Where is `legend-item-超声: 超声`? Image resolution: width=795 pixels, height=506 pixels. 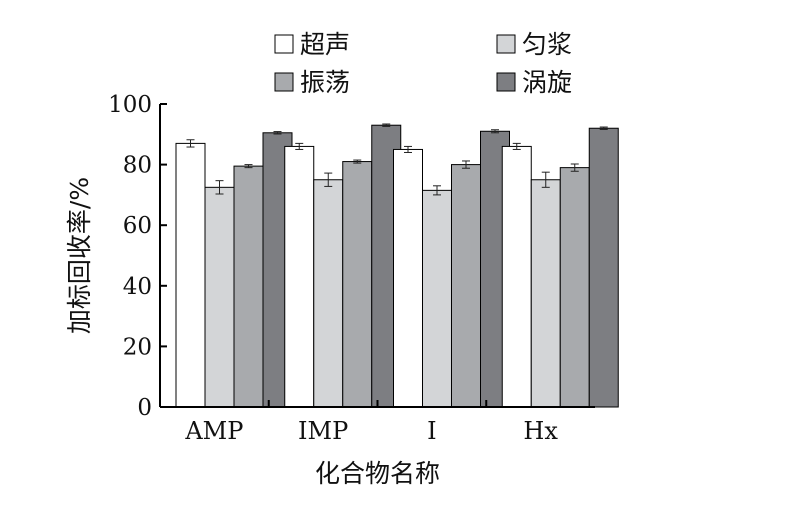
legend-item-超声: 超声 is located at coordinates (312, 44).